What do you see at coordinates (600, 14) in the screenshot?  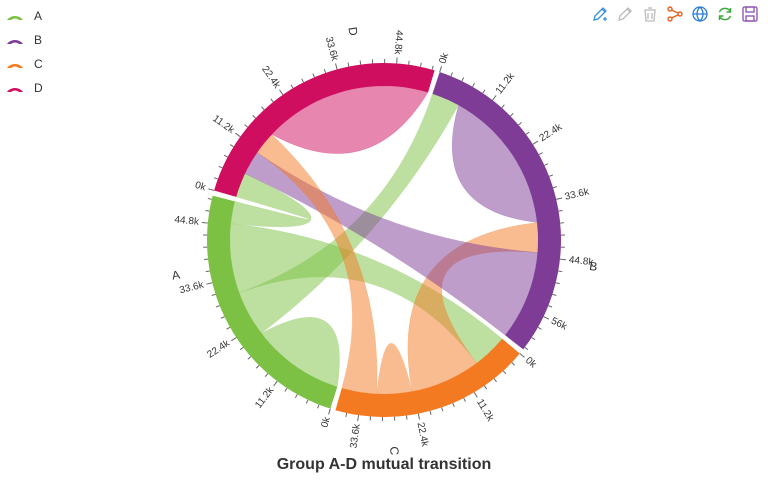 I see `edit-icon` at bounding box center [600, 14].